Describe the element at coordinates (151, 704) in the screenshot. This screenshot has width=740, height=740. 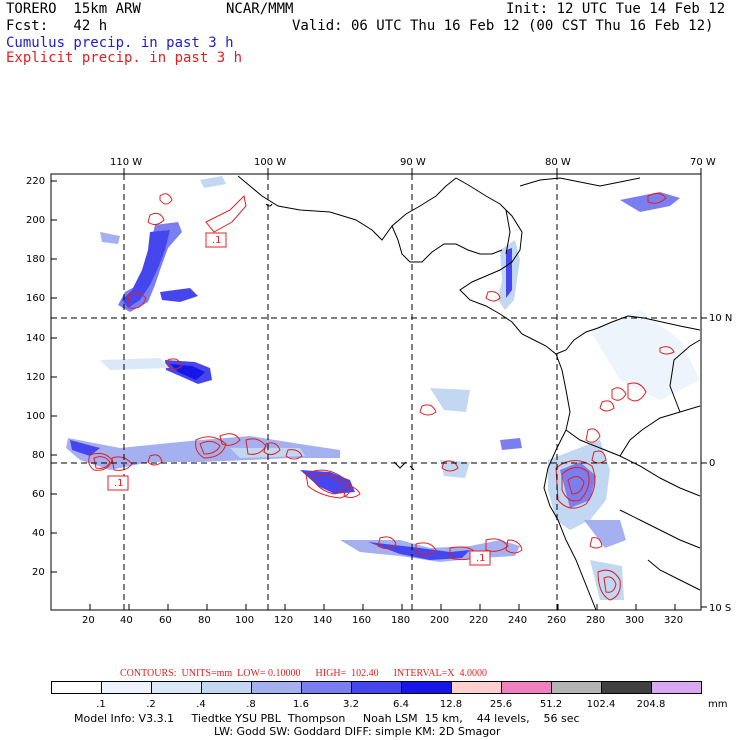
I see `colorbar-label: .2` at that location.